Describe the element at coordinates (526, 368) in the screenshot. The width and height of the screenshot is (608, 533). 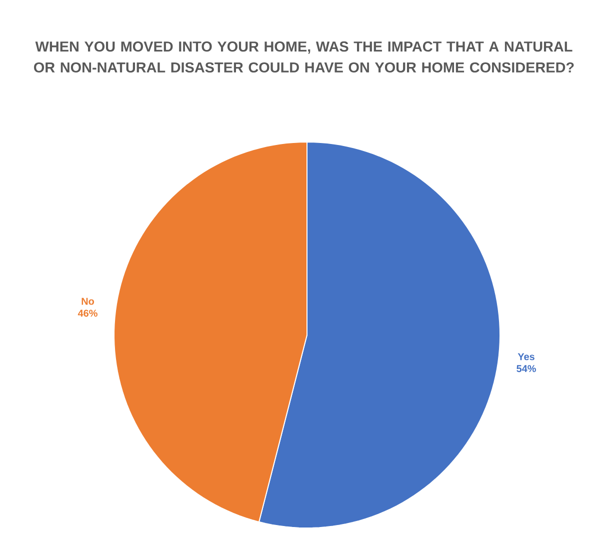
I see `data-label: 54%` at that location.